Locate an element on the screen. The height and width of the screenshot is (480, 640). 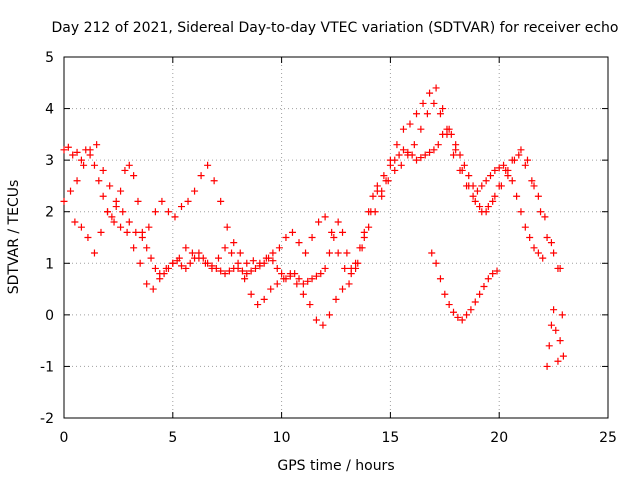
x-tick-label: 10 is located at coordinates (282, 438).